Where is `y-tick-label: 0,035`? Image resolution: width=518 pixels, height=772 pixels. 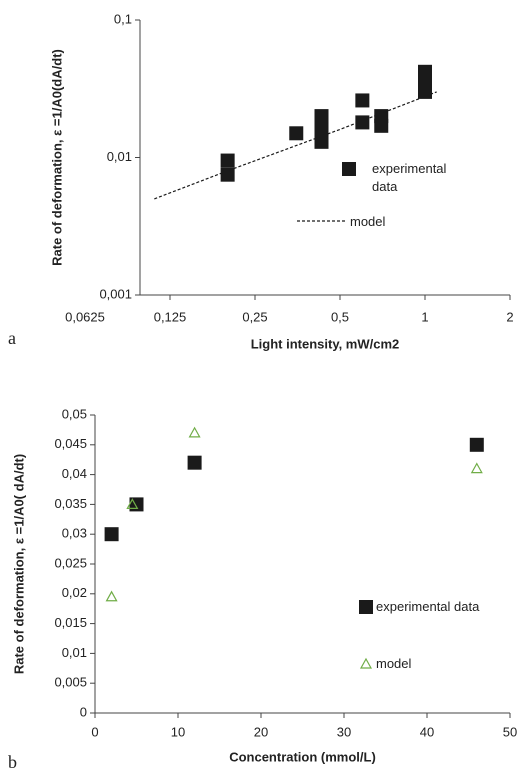 y-tick-label: 0,035 is located at coordinates (70, 503).